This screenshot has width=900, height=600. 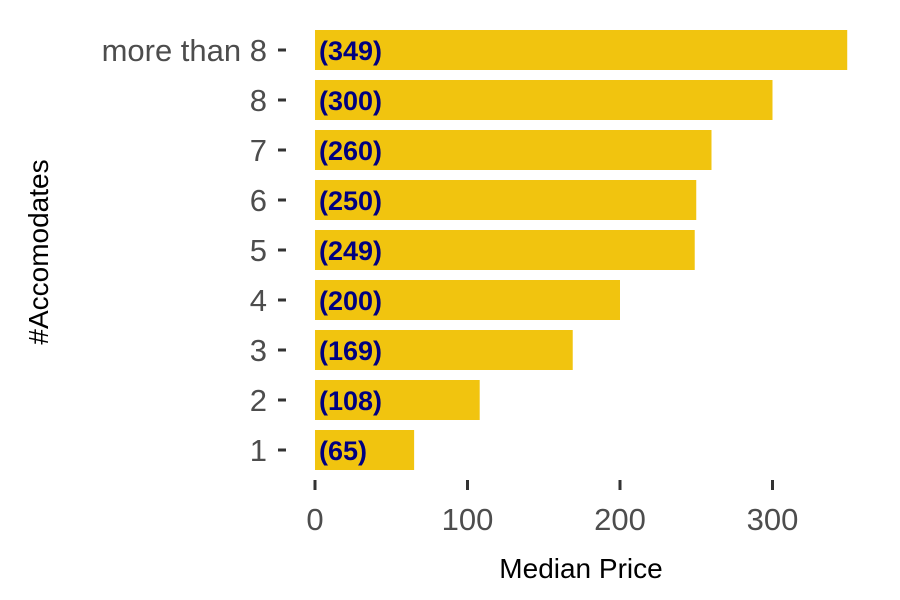 I want to click on data-label-3: (169), so click(x=350, y=351).